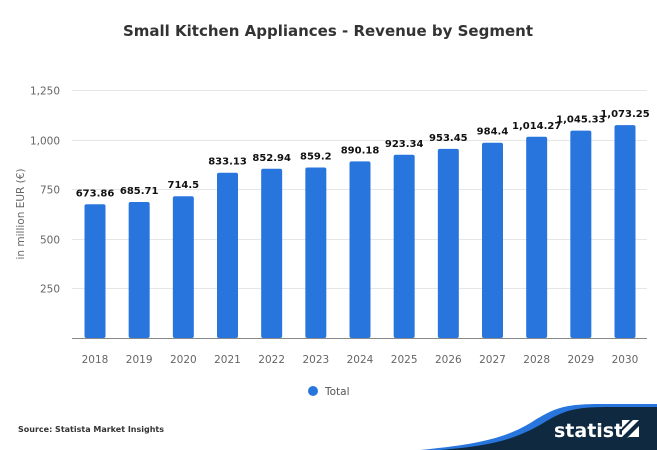 Image resolution: width=657 pixels, height=450 pixels. I want to click on y-tick-label: 750, so click(50, 191).